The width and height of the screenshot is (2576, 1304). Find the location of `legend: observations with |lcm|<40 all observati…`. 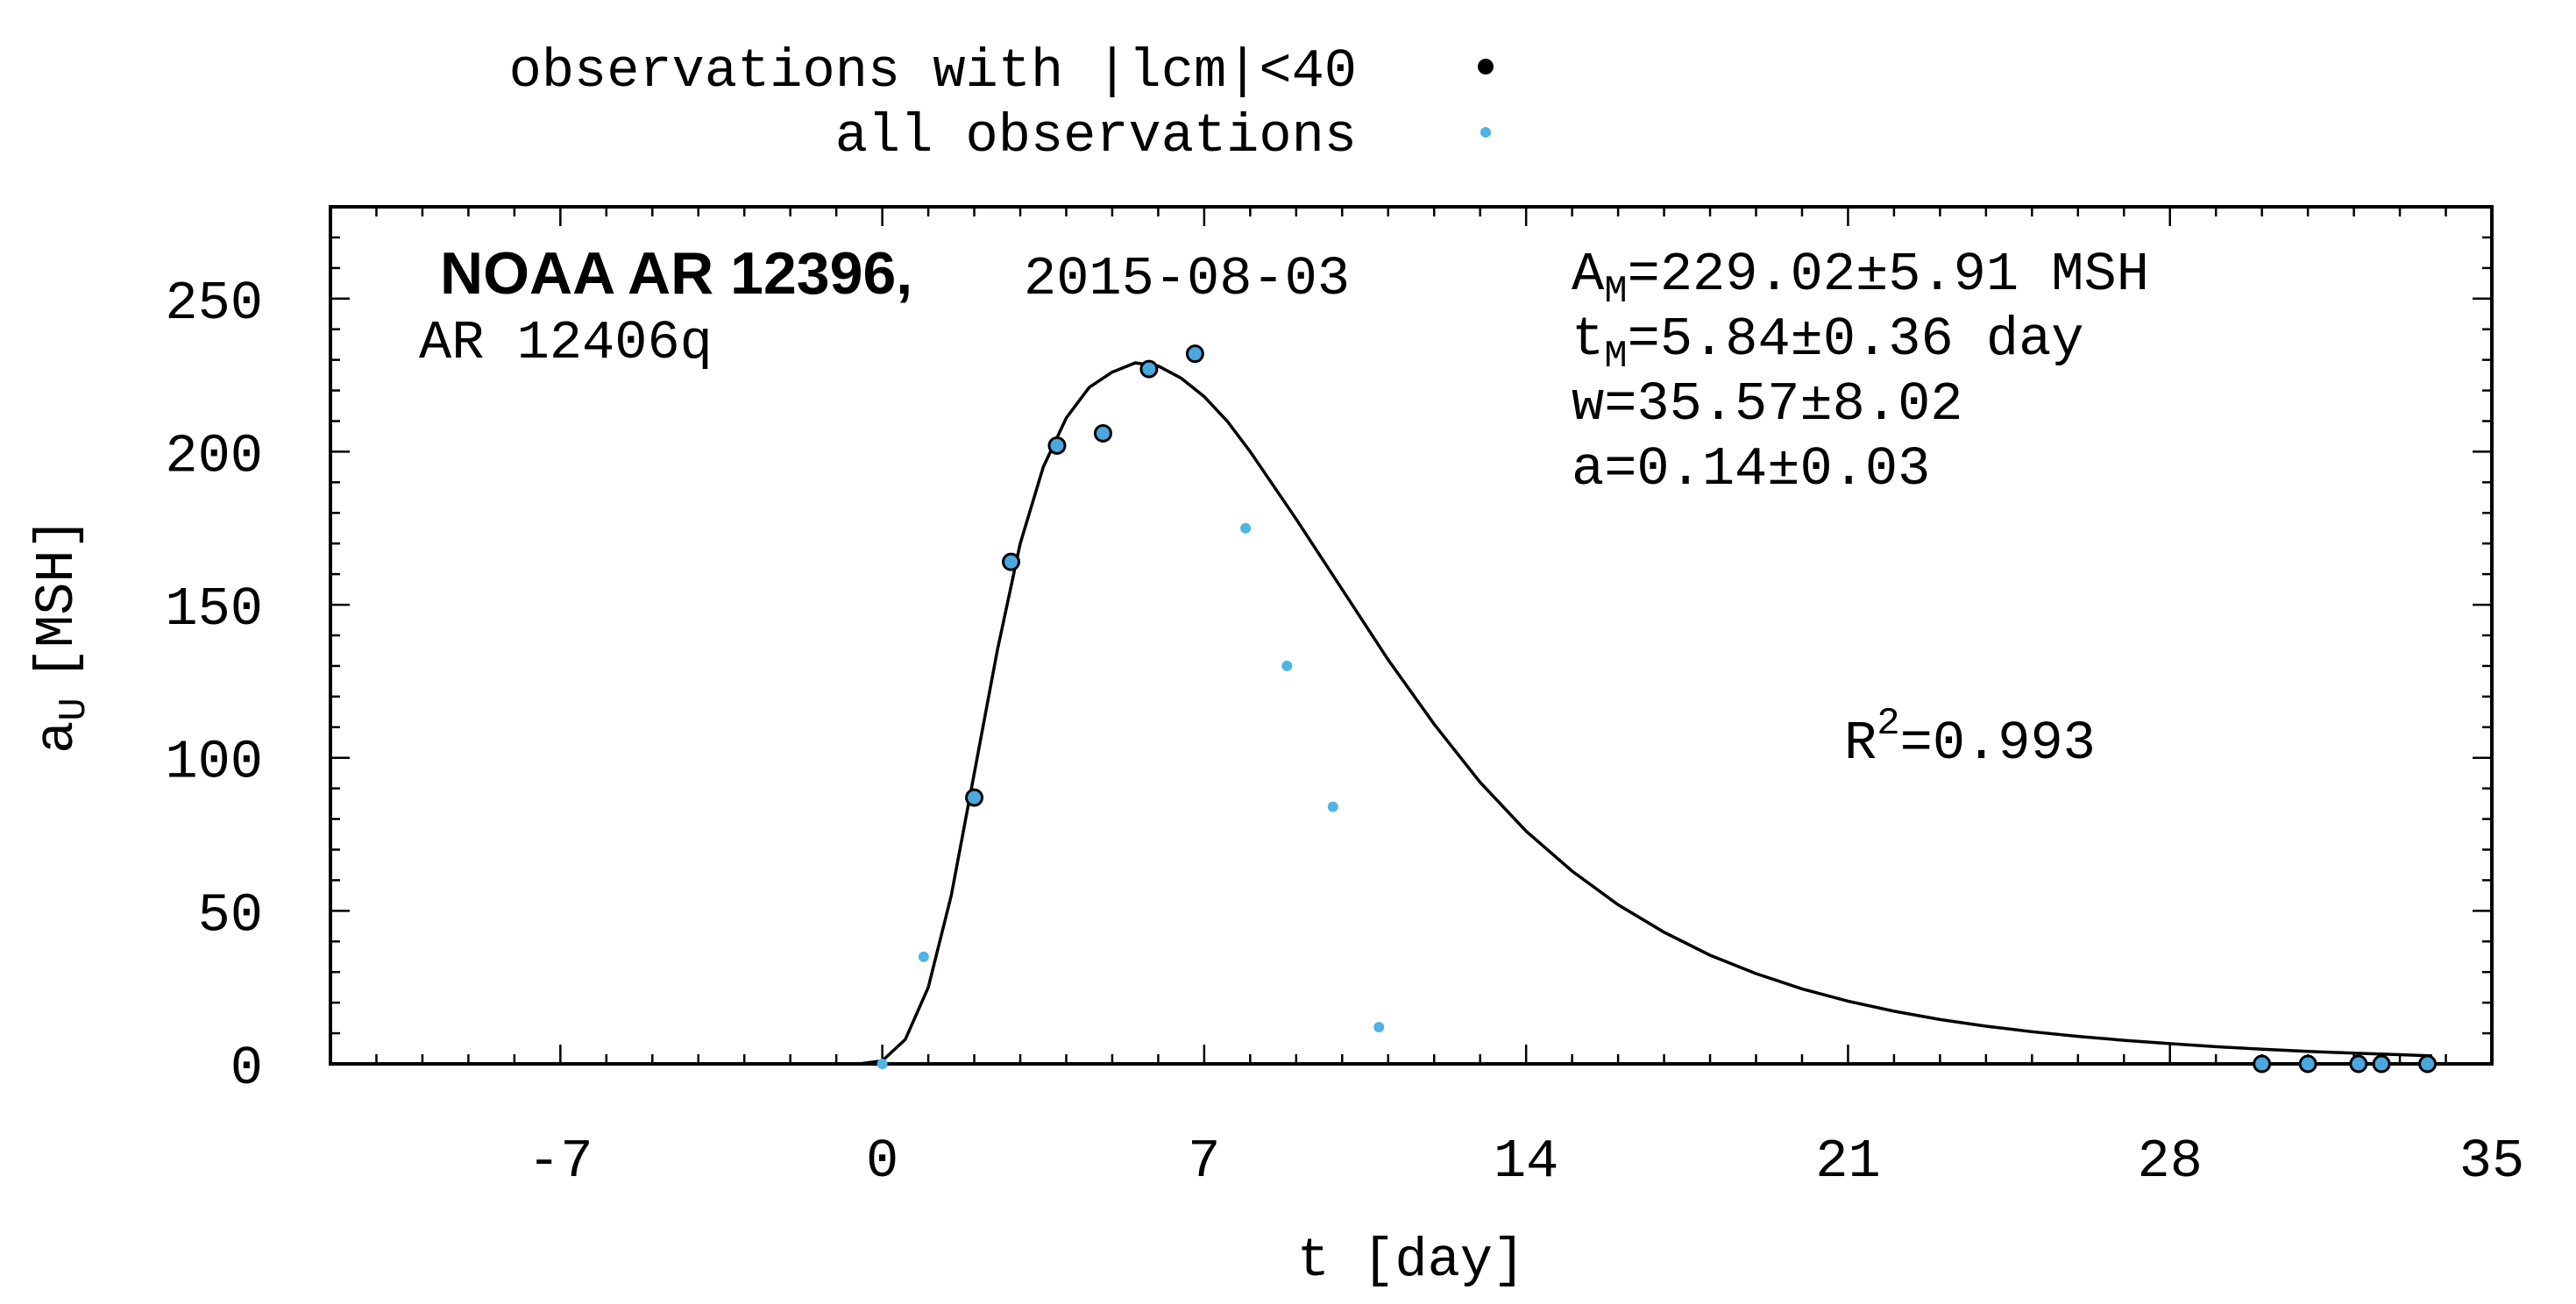

legend: observations with |lcm|<40 all observati… is located at coordinates (1002, 104).